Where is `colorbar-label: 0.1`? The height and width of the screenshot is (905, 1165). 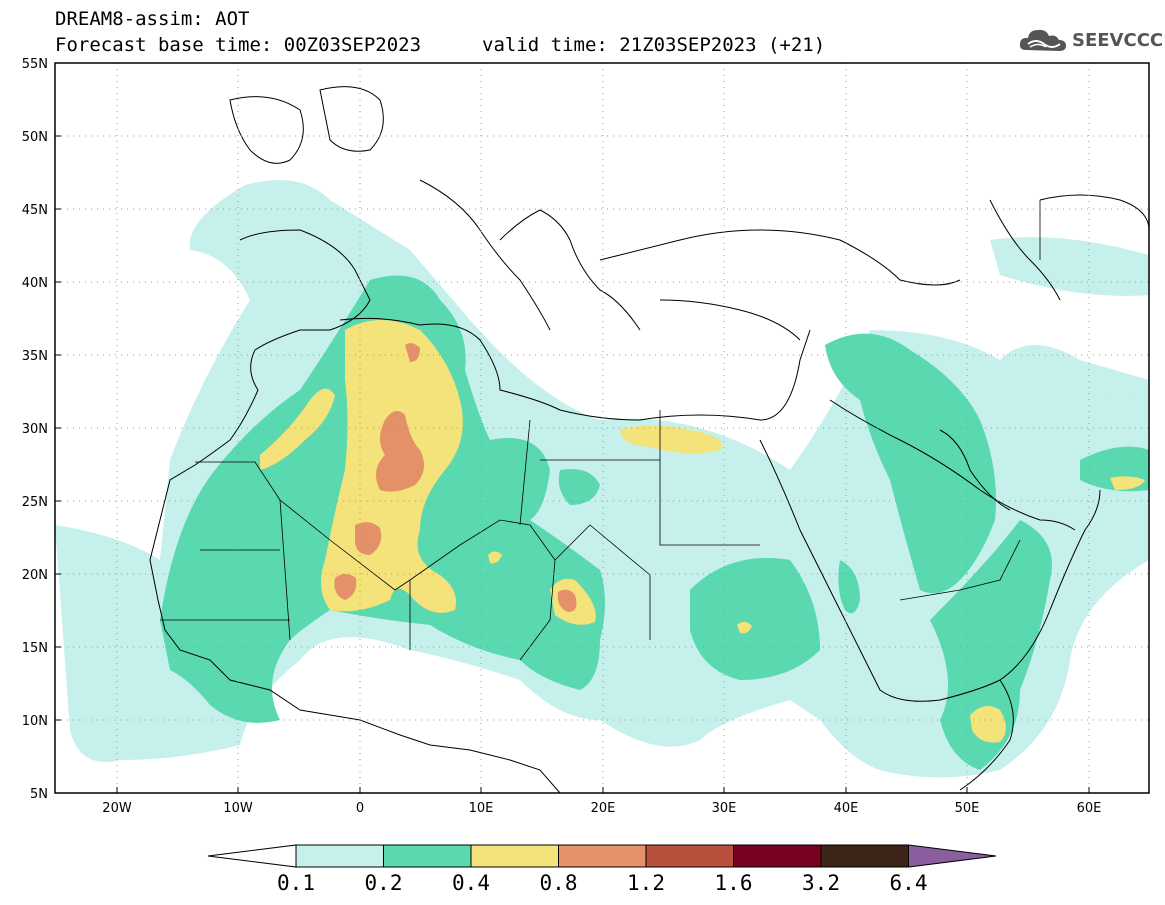
colorbar-label: 0.1 is located at coordinates (296, 883).